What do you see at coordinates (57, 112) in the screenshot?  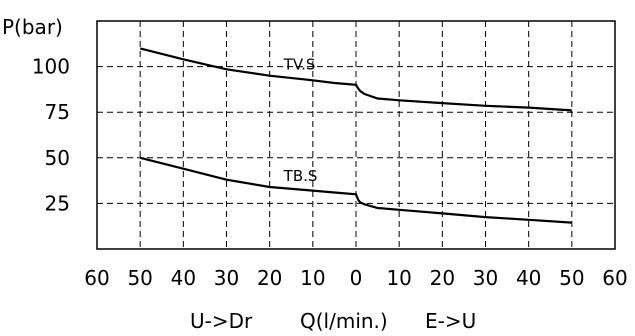 I see `y-tick-label: 75` at bounding box center [57, 112].